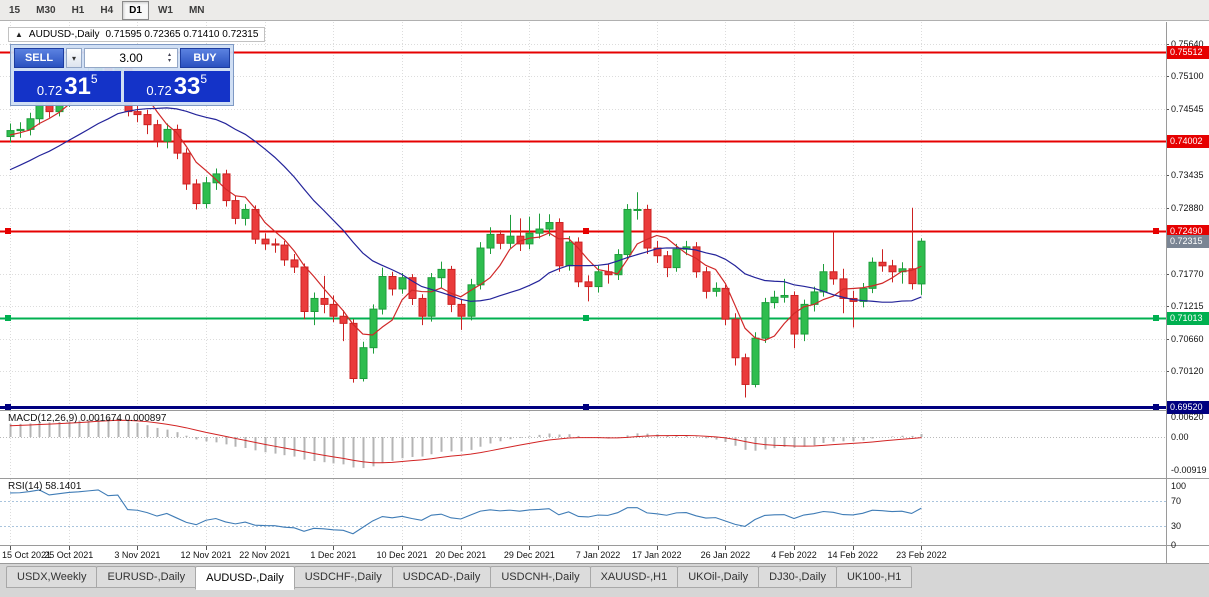 The height and width of the screenshot is (597, 1209). Describe the element at coordinates (206, 555) in the screenshot. I see `date-tick-label: 12 Nov 2021` at that location.